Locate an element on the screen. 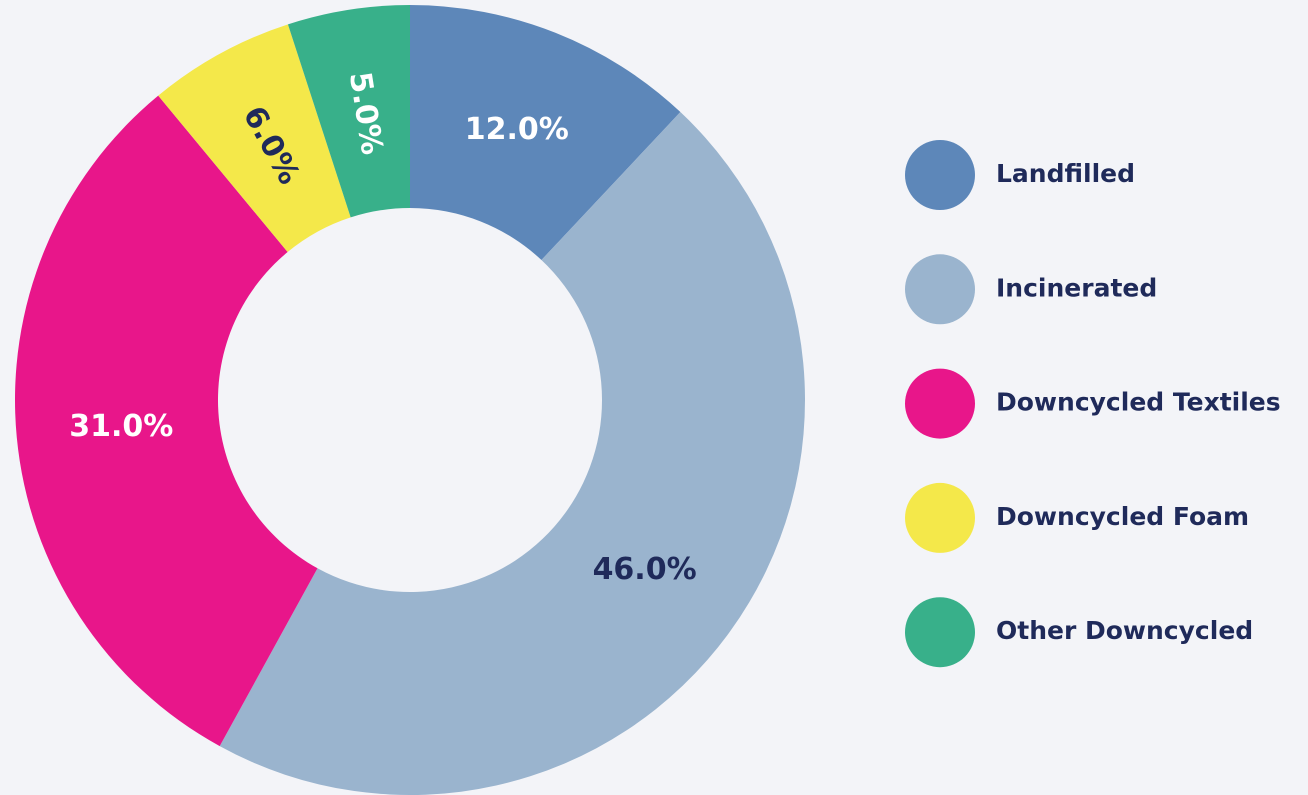 This screenshot has height=795, width=1308. legend-text: Landfilled is located at coordinates (1065, 173).